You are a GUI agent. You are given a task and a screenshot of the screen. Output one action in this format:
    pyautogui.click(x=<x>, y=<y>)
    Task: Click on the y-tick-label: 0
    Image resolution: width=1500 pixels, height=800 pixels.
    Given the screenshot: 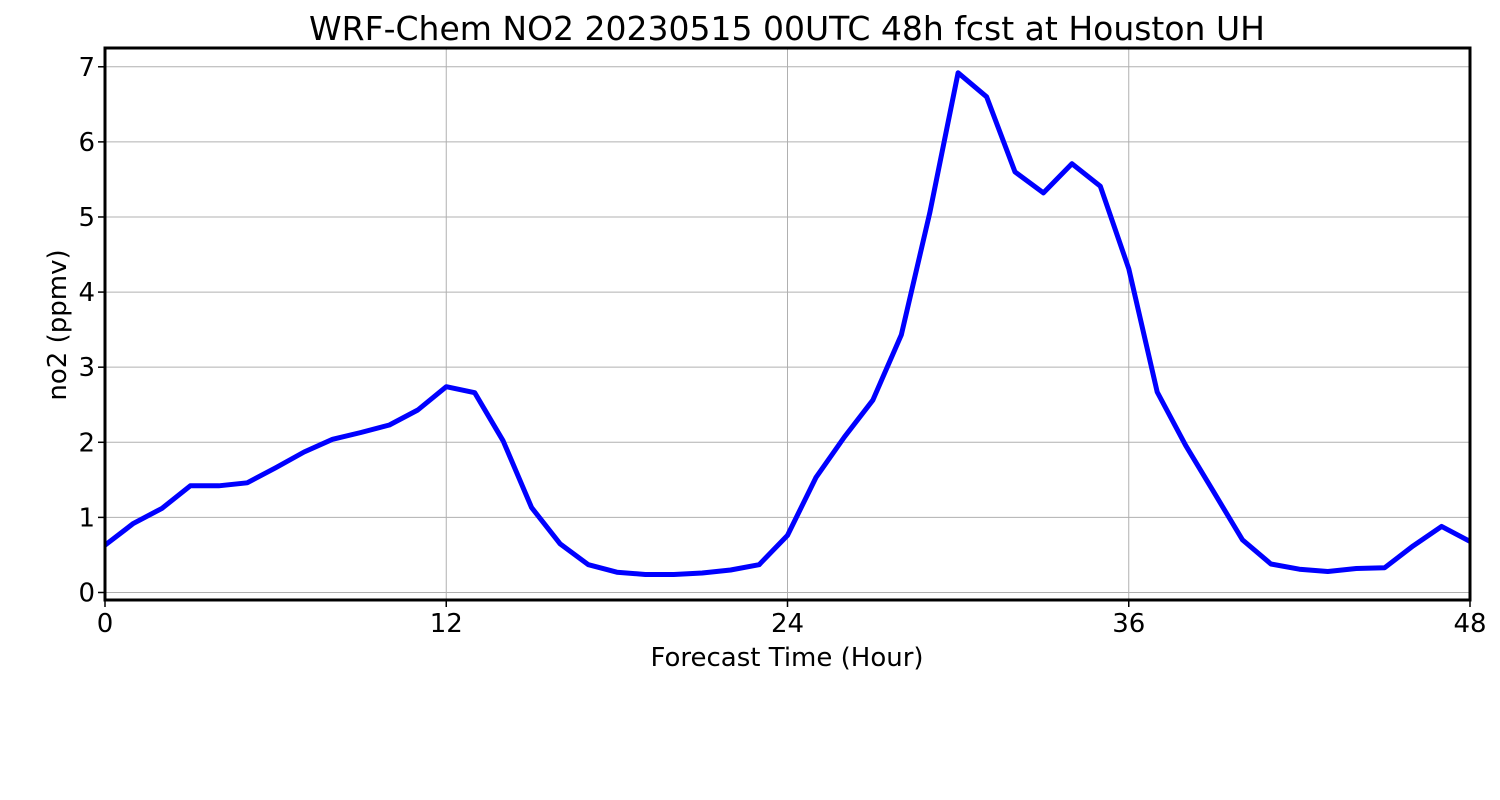 What is the action you would take?
    pyautogui.click(x=86, y=593)
    